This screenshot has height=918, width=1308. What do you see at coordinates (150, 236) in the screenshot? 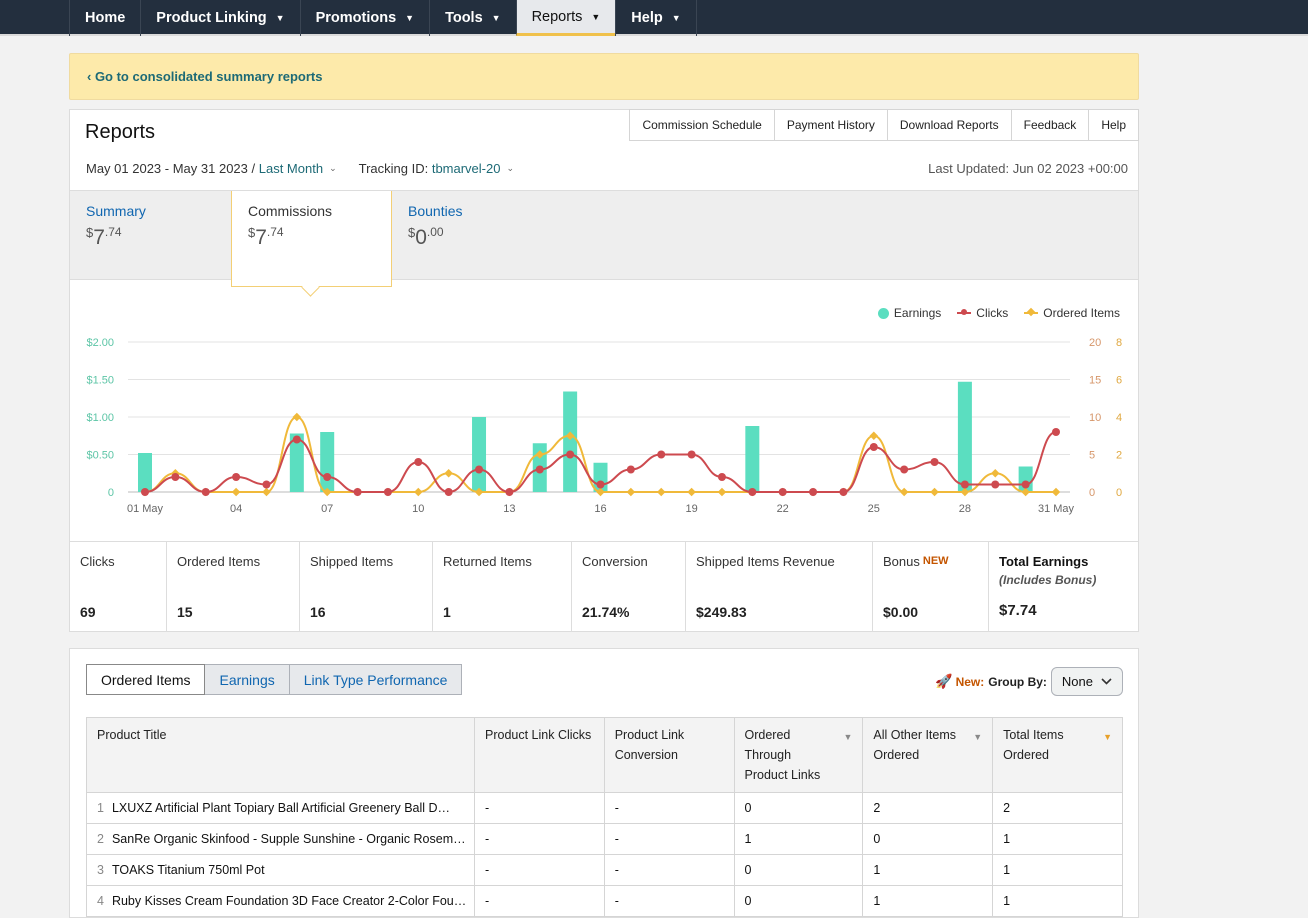
I see `tab-summary: Summary $7.74` at bounding box center [150, 236].